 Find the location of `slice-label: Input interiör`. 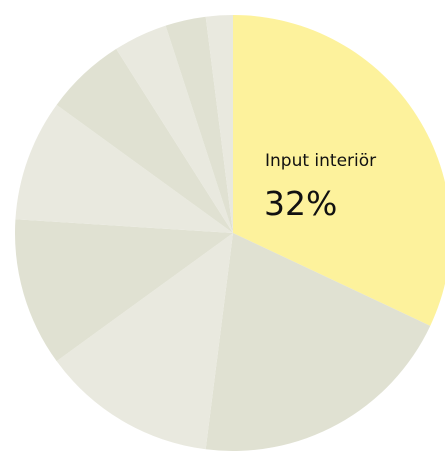

slice-label: Input interiör is located at coordinates (320, 161).